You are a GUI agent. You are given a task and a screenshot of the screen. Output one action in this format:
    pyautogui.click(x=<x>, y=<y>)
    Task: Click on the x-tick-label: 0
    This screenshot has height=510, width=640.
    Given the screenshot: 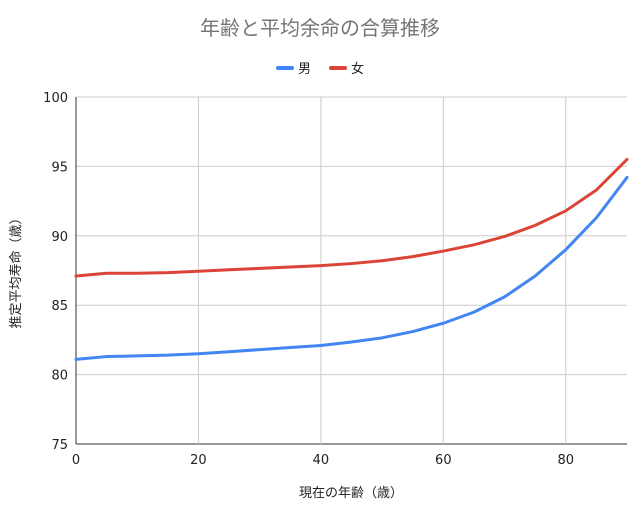 What is the action you would take?
    pyautogui.click(x=76, y=460)
    